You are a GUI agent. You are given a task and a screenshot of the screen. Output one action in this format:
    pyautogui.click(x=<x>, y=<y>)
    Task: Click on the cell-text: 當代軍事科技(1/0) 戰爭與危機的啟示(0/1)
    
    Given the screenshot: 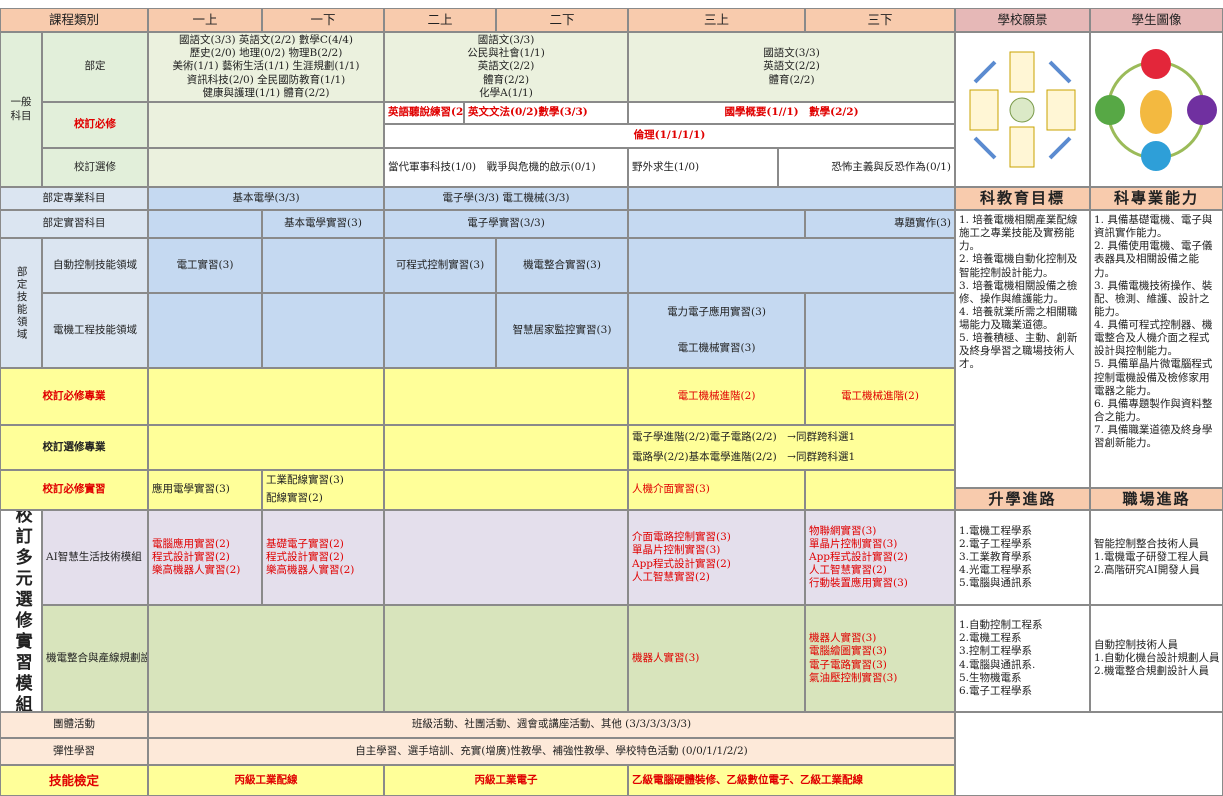 What is the action you would take?
    pyautogui.click(x=492, y=166)
    